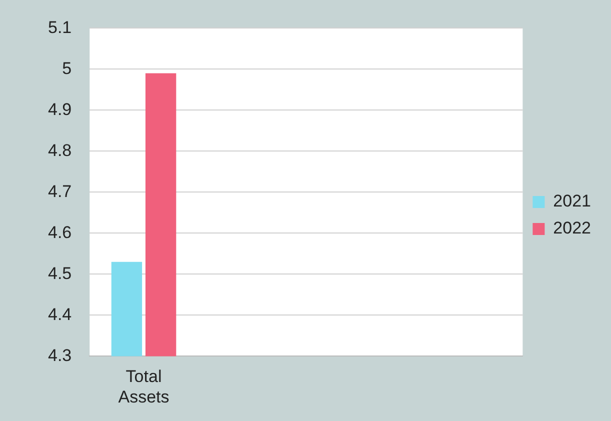 The height and width of the screenshot is (421, 611). Describe the element at coordinates (60, 232) in the screenshot. I see `y-tick-label: 4.6` at that location.